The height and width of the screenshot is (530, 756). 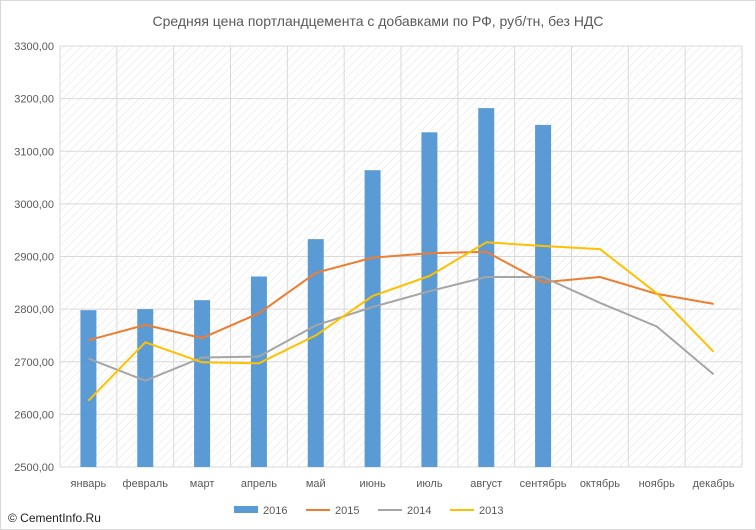 I want to click on legend-label-2016: 2016, so click(x=275, y=511).